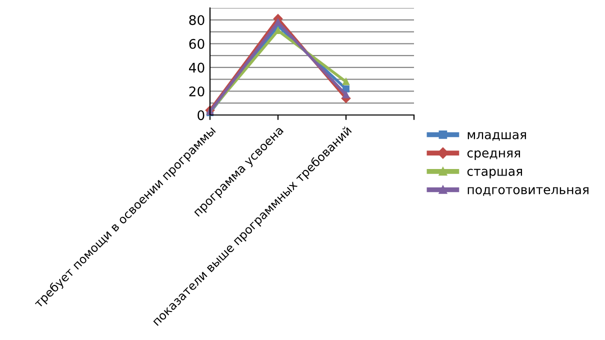  Describe the element at coordinates (201, 115) in the screenshot. I see `y-tick-label: 0` at that location.